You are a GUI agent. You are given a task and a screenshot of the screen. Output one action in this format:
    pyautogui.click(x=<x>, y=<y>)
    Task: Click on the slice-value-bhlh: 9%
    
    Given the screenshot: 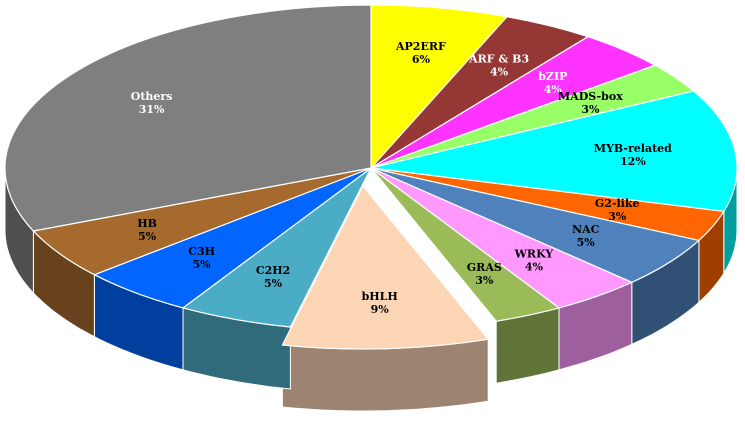 What is the action you would take?
    pyautogui.click(x=380, y=309)
    